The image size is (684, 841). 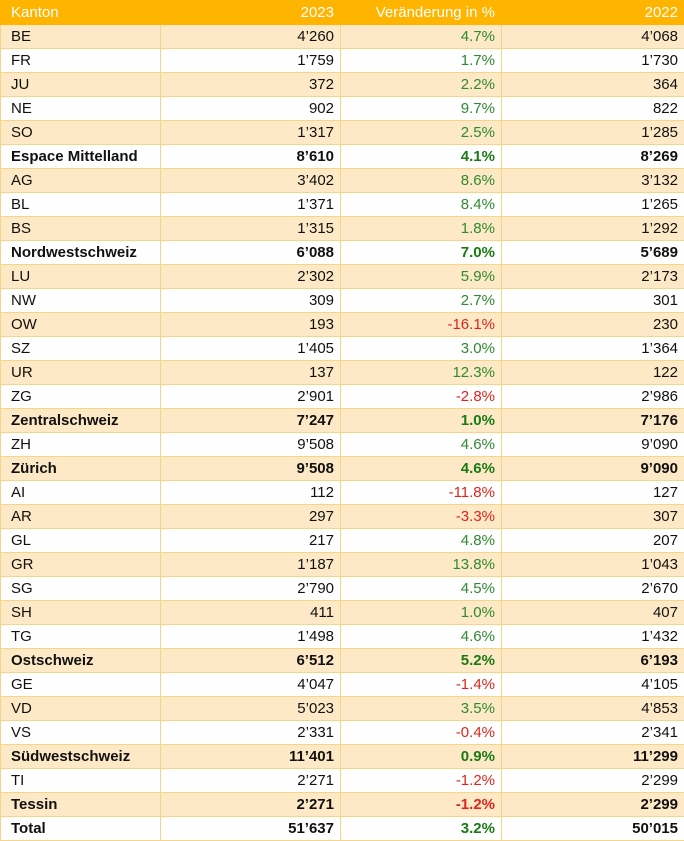 What do you see at coordinates (251, 661) in the screenshot?
I see `value-2023-cell: 6’512` at bounding box center [251, 661].